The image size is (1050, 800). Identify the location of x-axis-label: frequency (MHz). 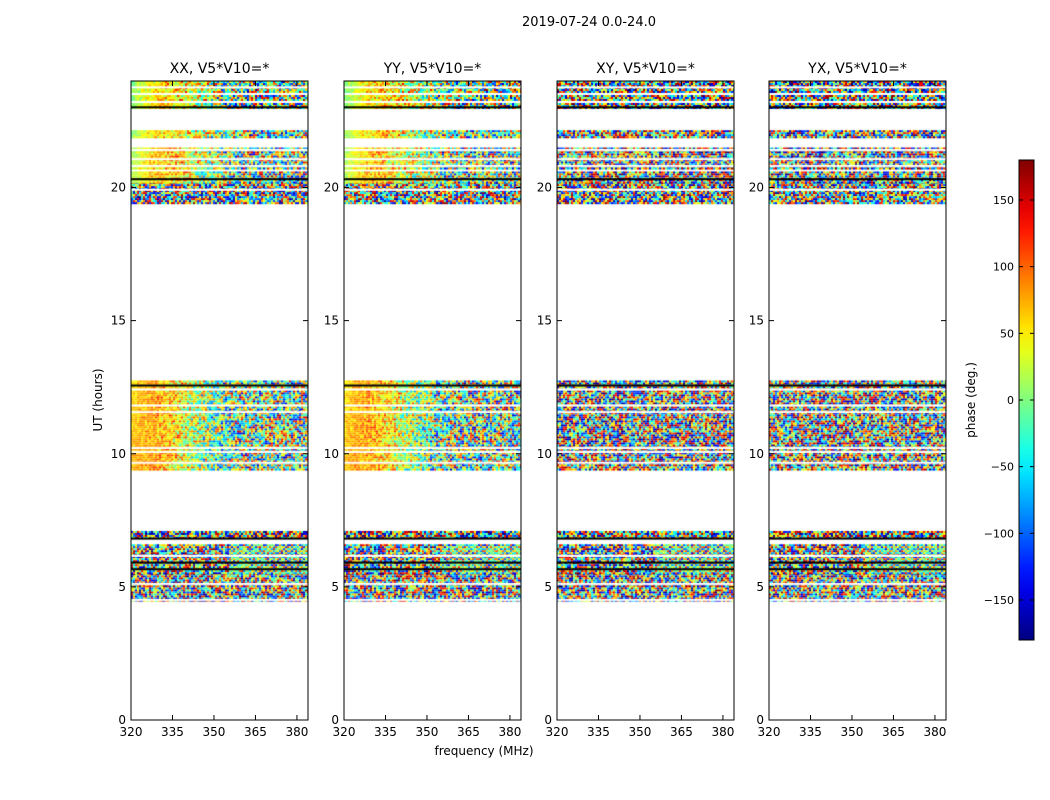
(483, 751).